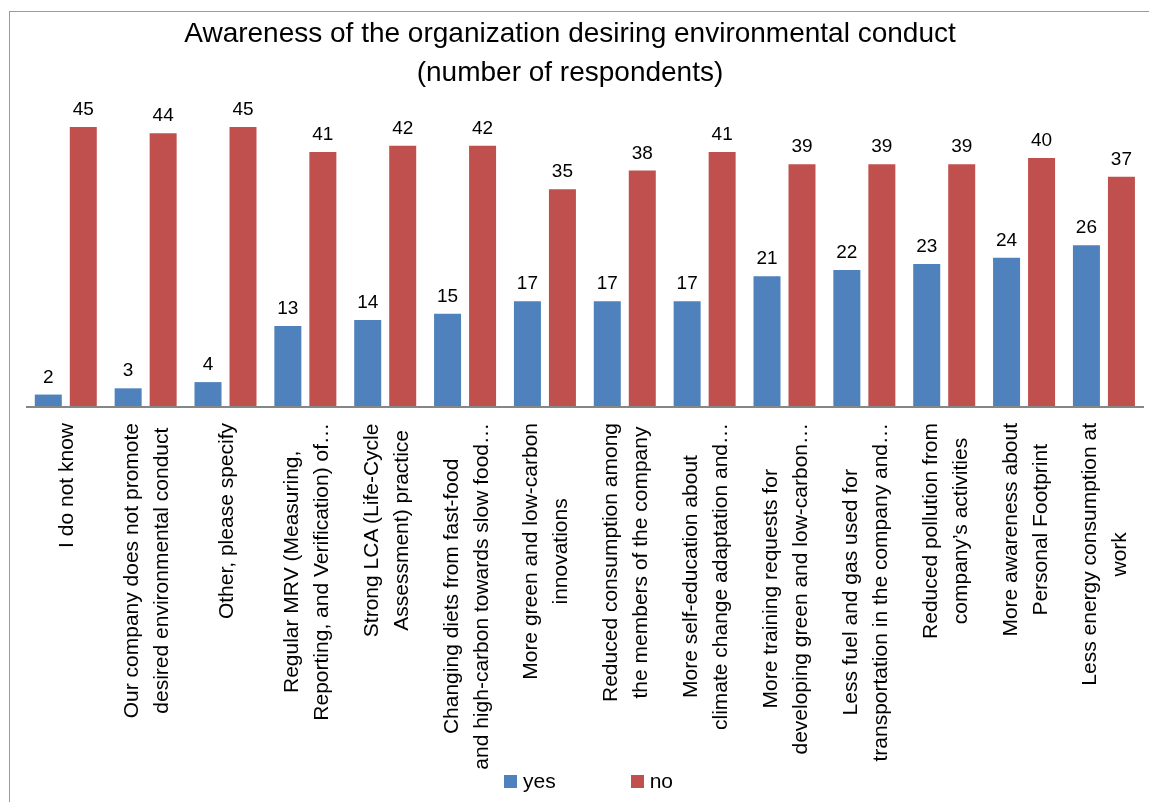 This screenshot has height=802, width=1149. Describe the element at coordinates (767, 258) in the screenshot. I see `data-label: 21` at that location.